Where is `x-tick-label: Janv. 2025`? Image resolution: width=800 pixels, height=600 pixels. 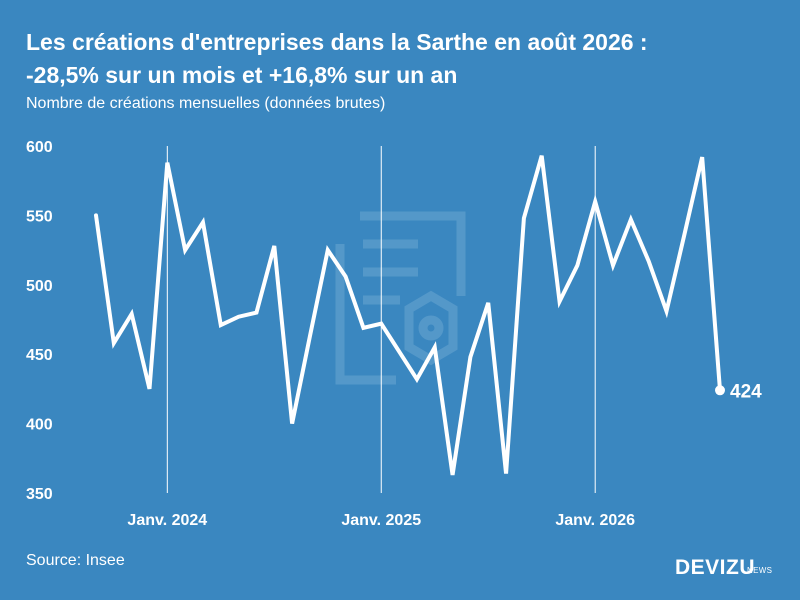
x-tick-label: Janv. 2025 is located at coordinates (381, 520).